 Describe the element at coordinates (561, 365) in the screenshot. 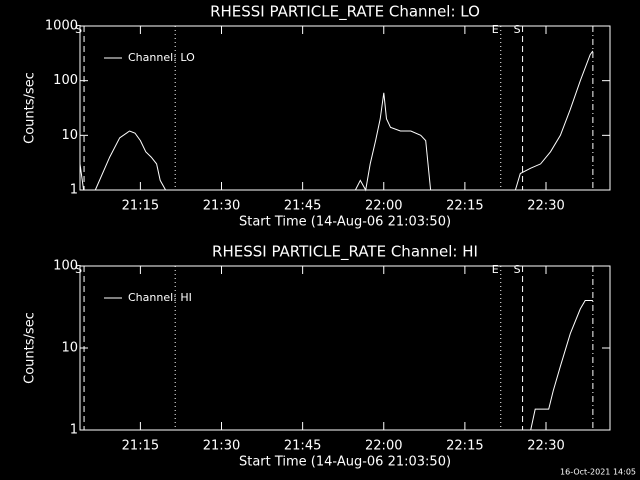

I see `data-line` at that location.